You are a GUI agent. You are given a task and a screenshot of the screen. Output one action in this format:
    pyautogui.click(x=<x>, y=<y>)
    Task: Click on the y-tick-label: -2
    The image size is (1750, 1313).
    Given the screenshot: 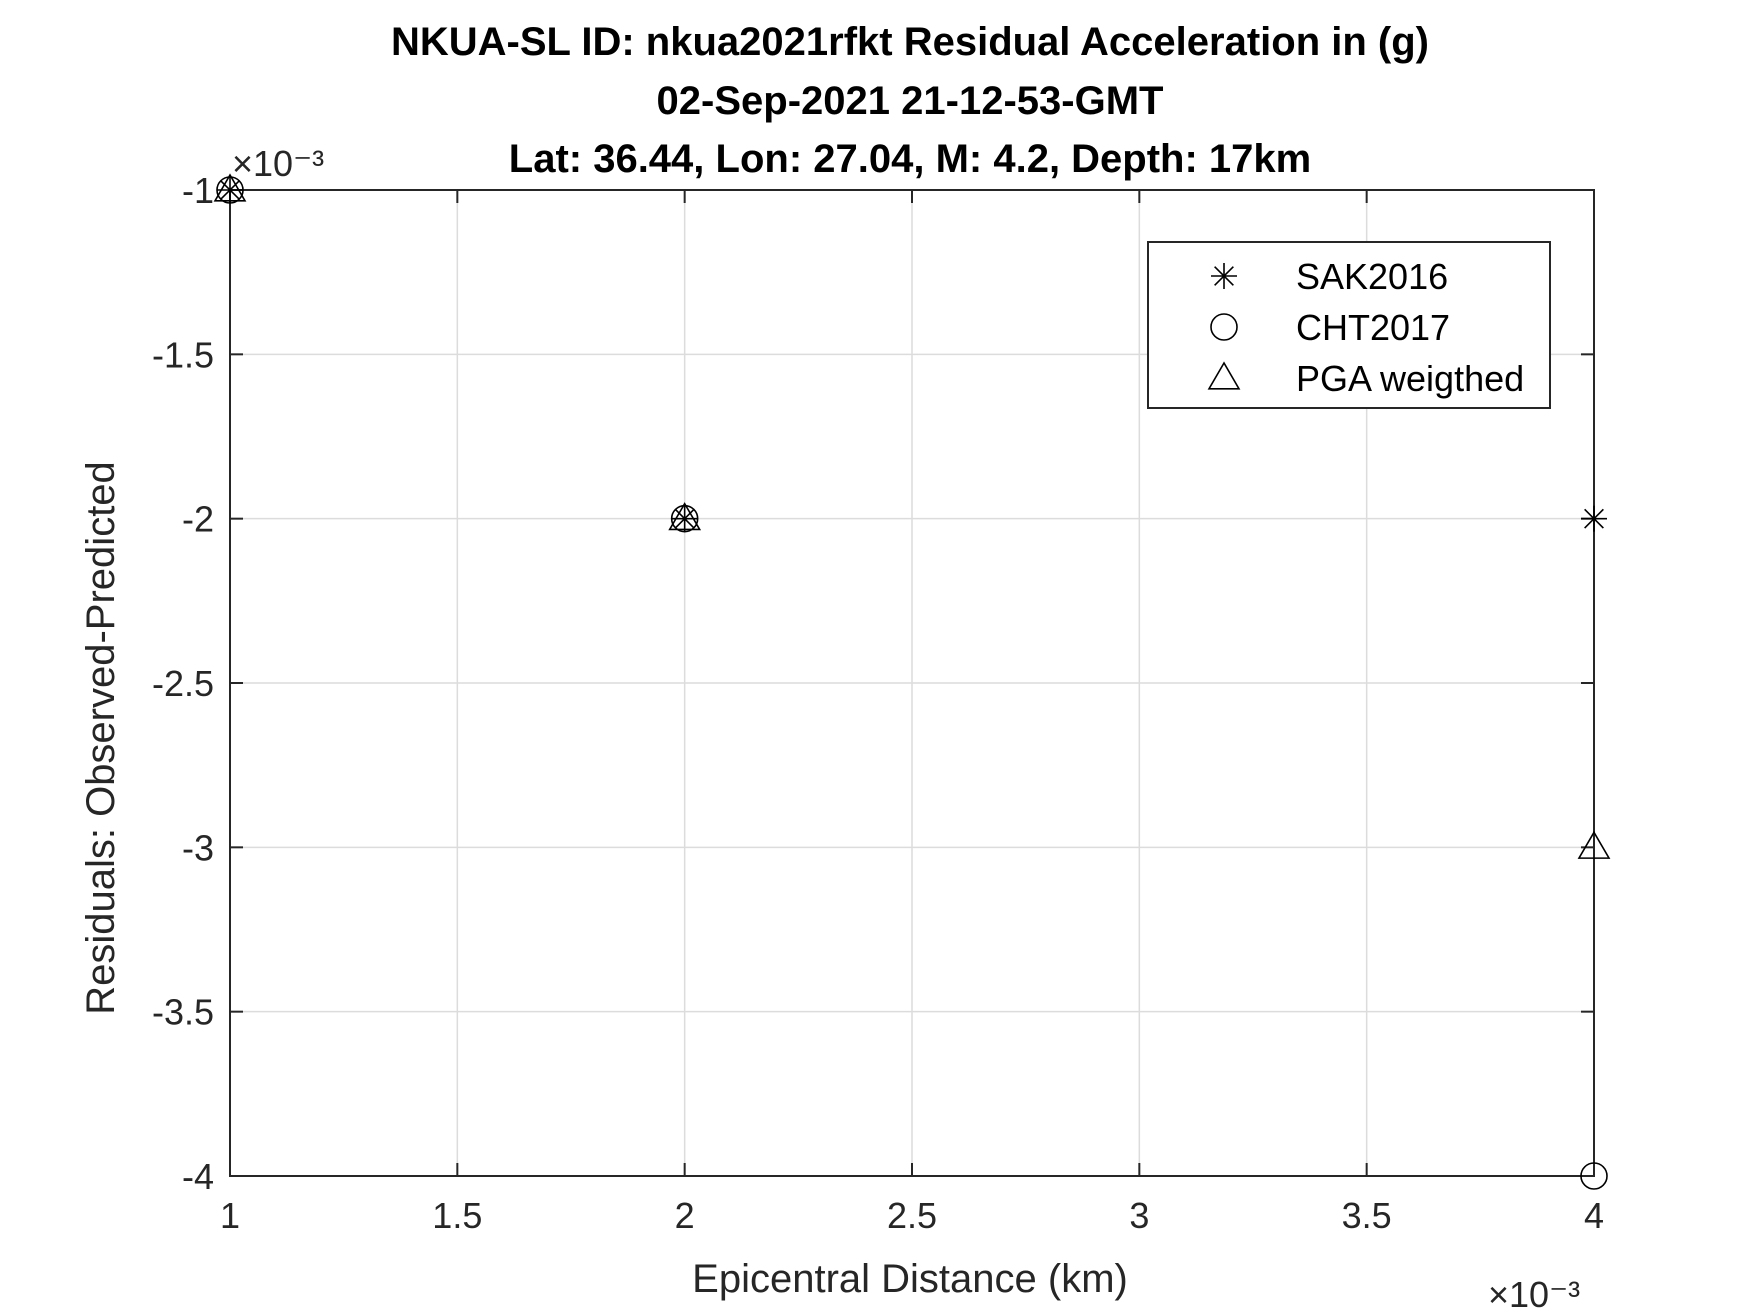 What is the action you would take?
    pyautogui.click(x=198, y=519)
    